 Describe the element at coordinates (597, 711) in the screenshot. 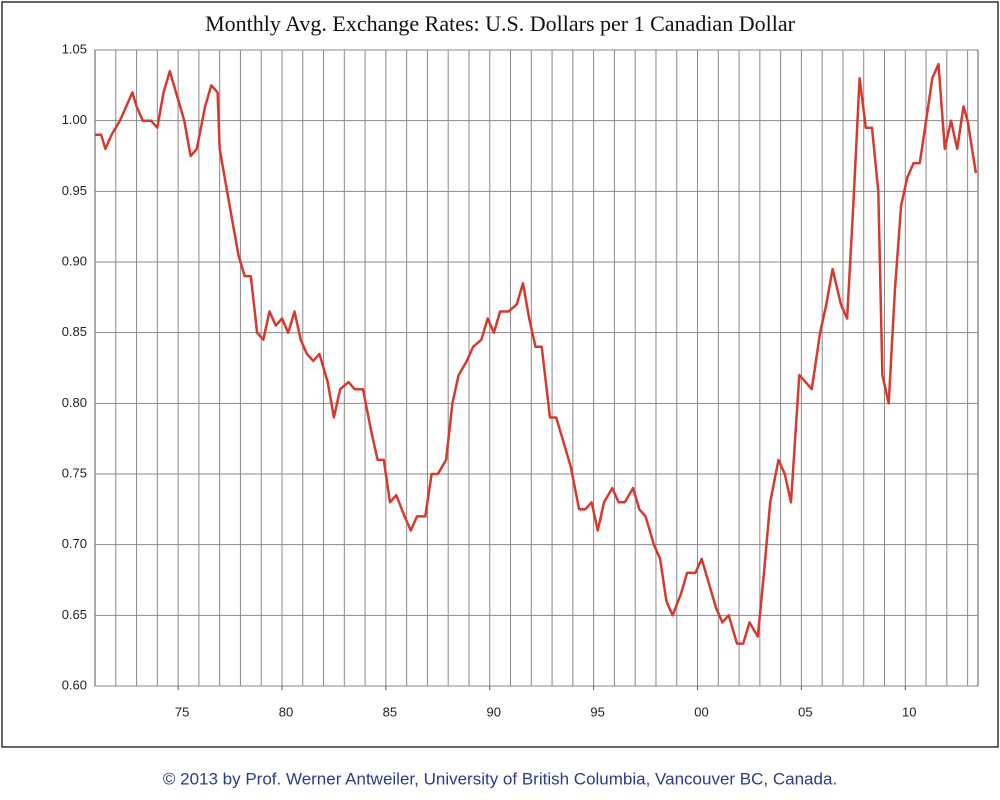

I see `x-tick-label: 95` at that location.